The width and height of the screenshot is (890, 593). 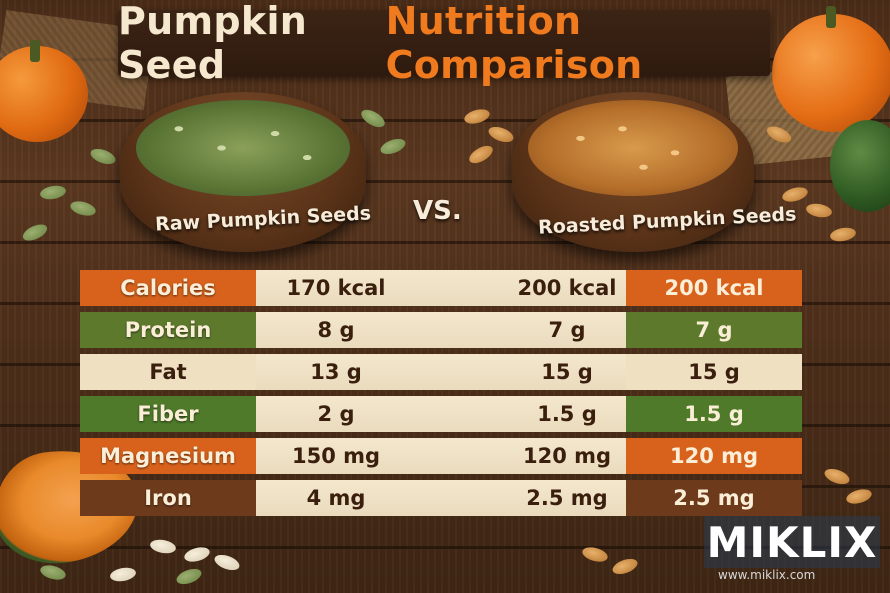 I want to click on raw-value: 170 kcal, so click(x=336, y=288).